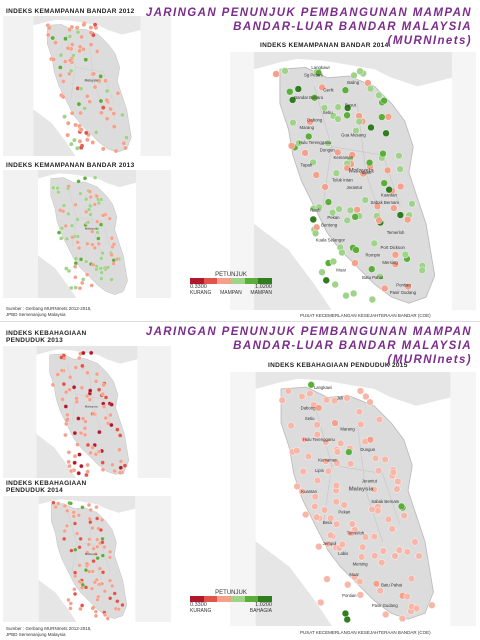 This screenshot has width=480, height=640. Describe the element at coordinates (70, 11) in the screenshot. I see `panel-label-2012: INDEKS KEMAMPANAN BANDAR 2012` at that location.